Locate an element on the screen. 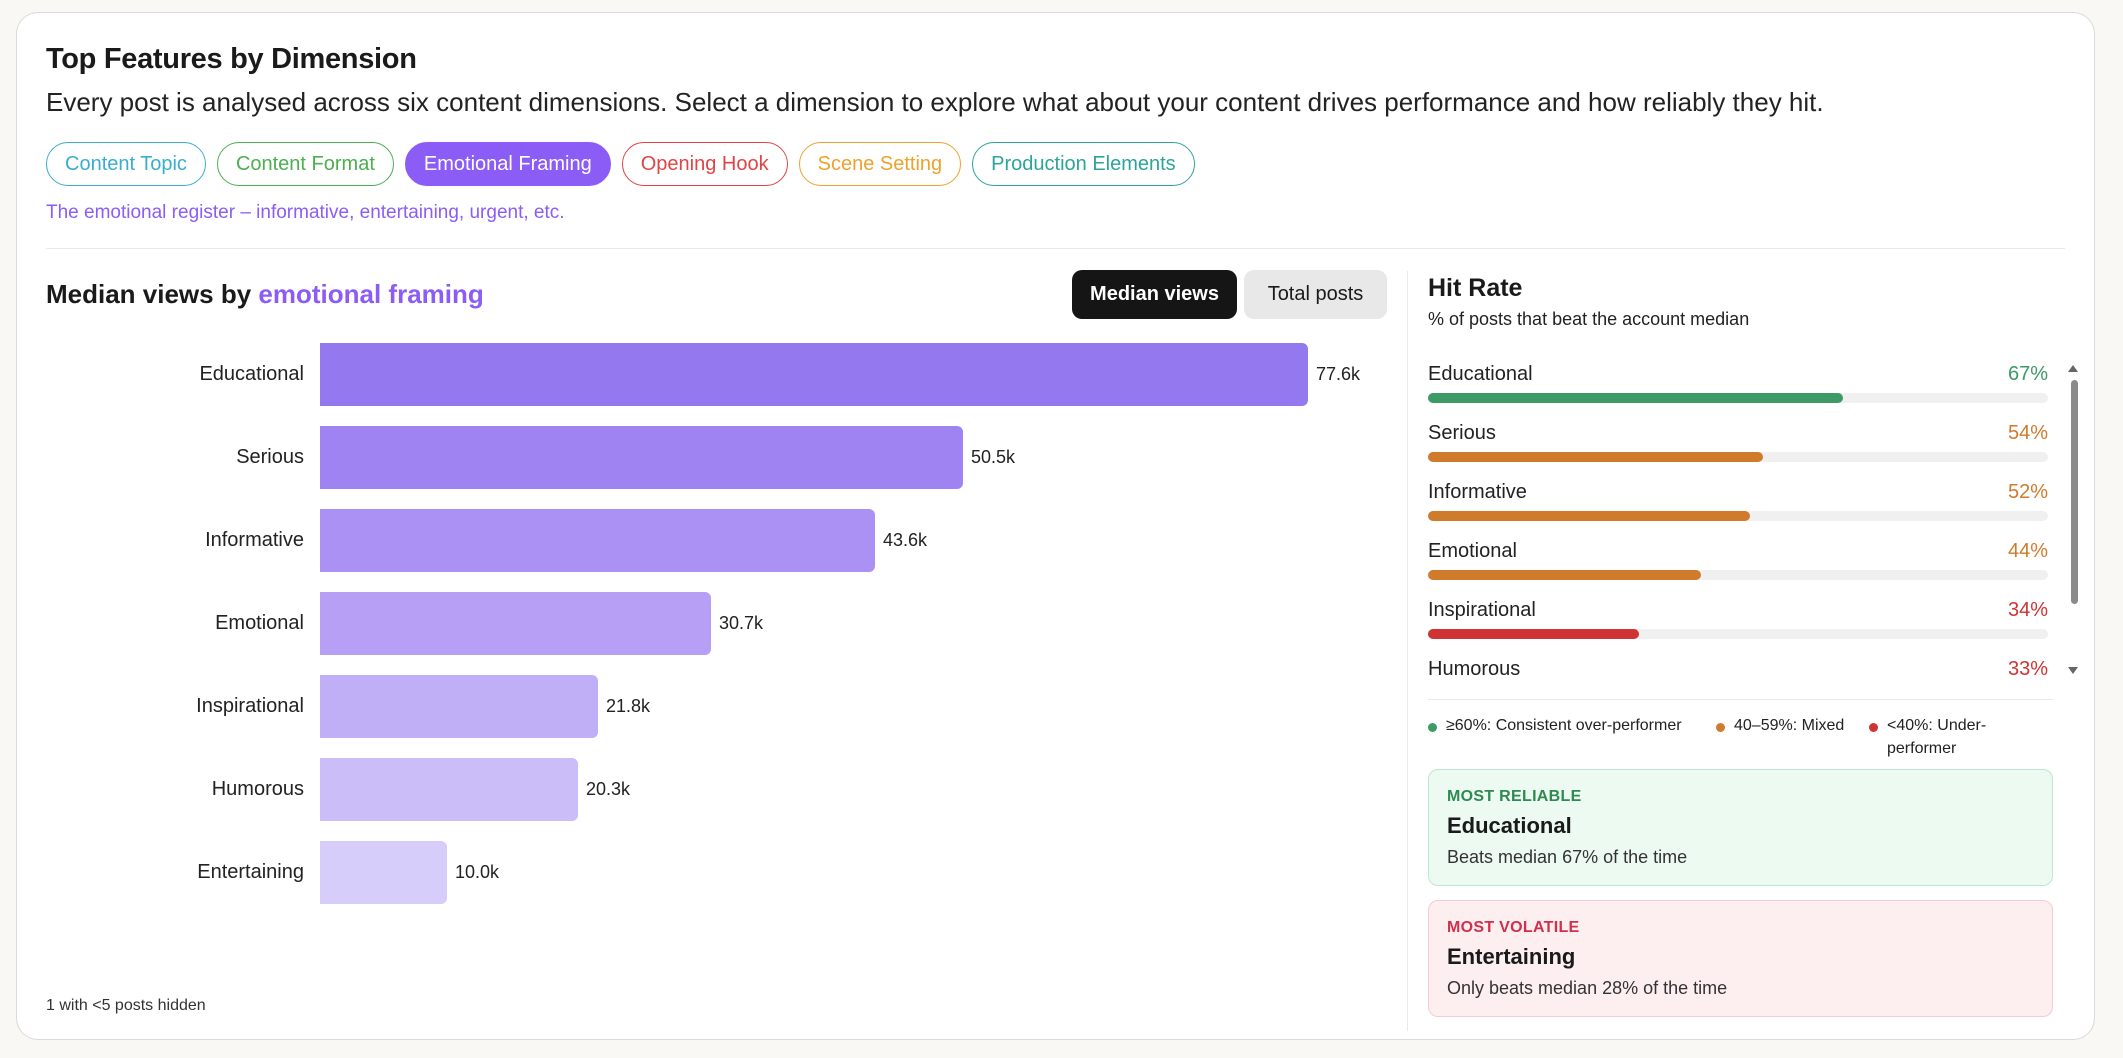  most-reliable-name: Educational is located at coordinates (1509, 825).